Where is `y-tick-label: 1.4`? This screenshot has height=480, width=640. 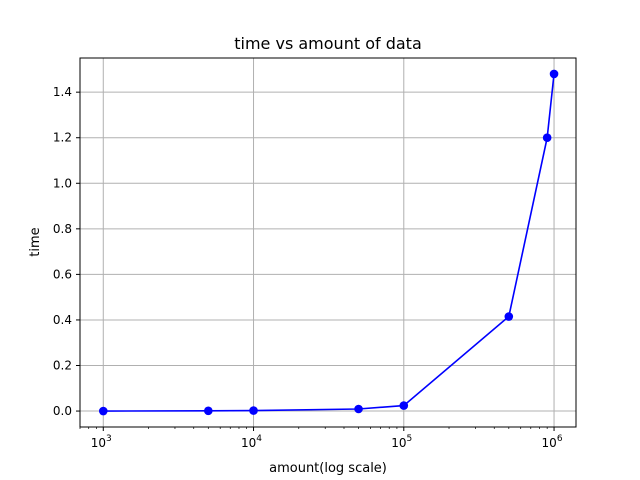 y-tick-label: 1.4 is located at coordinates (62, 92).